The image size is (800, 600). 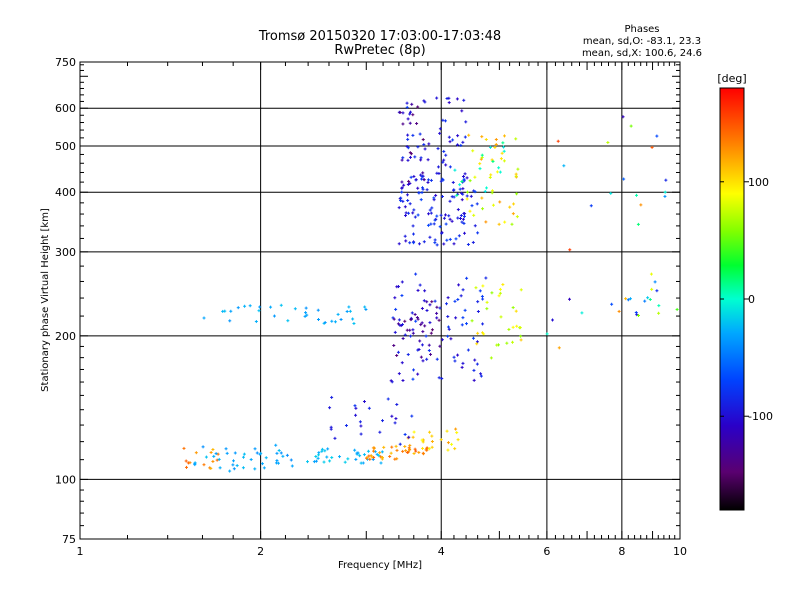 I want to click on colorbar-unit-label: [deg], so click(x=731, y=78).